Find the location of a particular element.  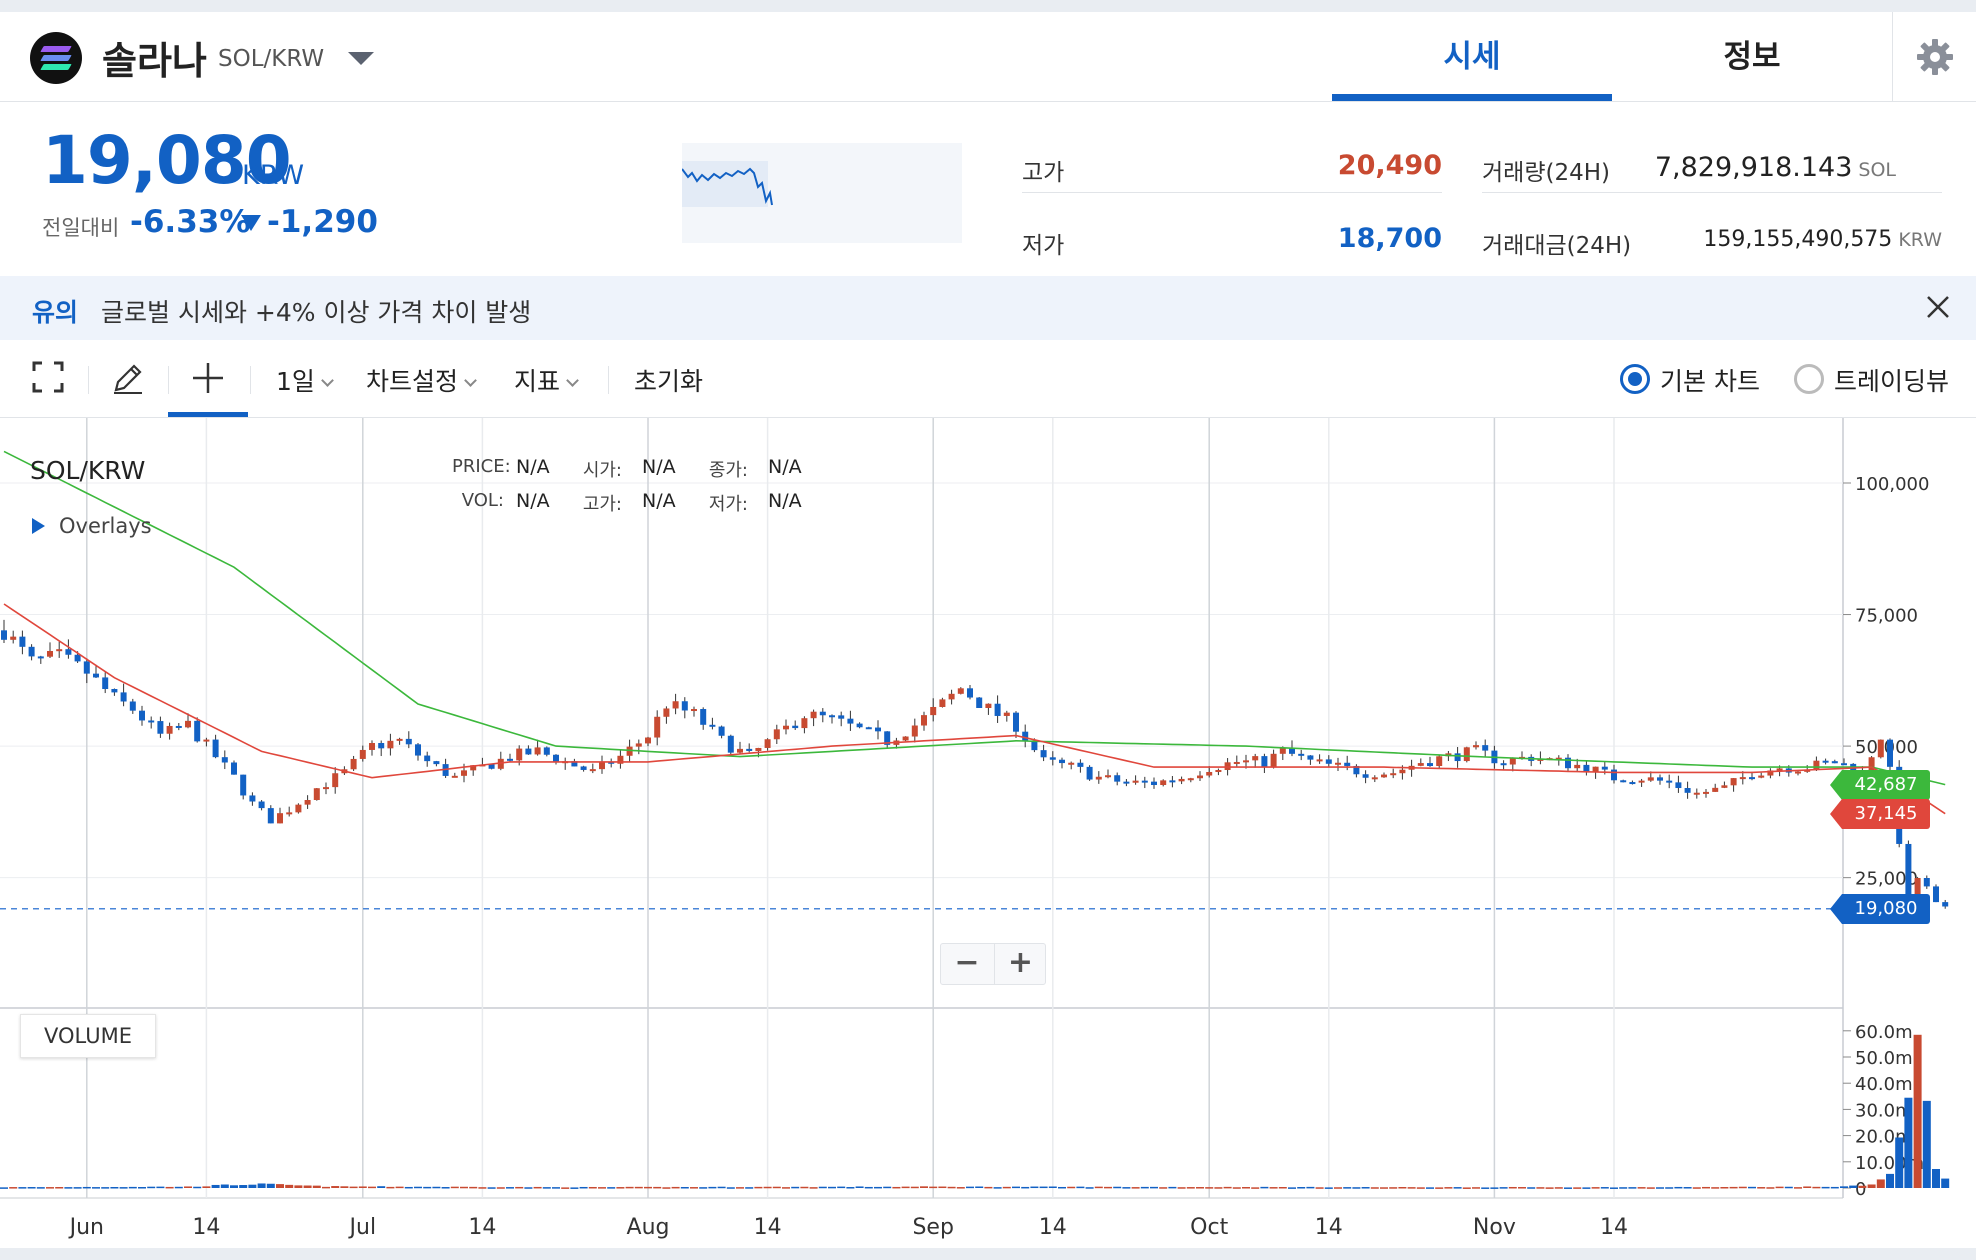

toolbar-divider is located at coordinates (168, 380).